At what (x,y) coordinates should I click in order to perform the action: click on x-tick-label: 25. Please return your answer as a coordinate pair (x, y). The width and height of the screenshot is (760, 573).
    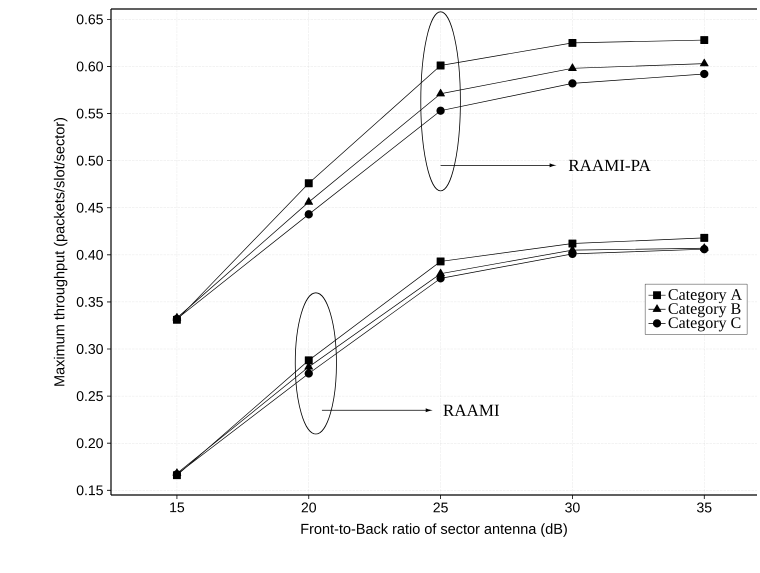
    Looking at the image, I should click on (441, 507).